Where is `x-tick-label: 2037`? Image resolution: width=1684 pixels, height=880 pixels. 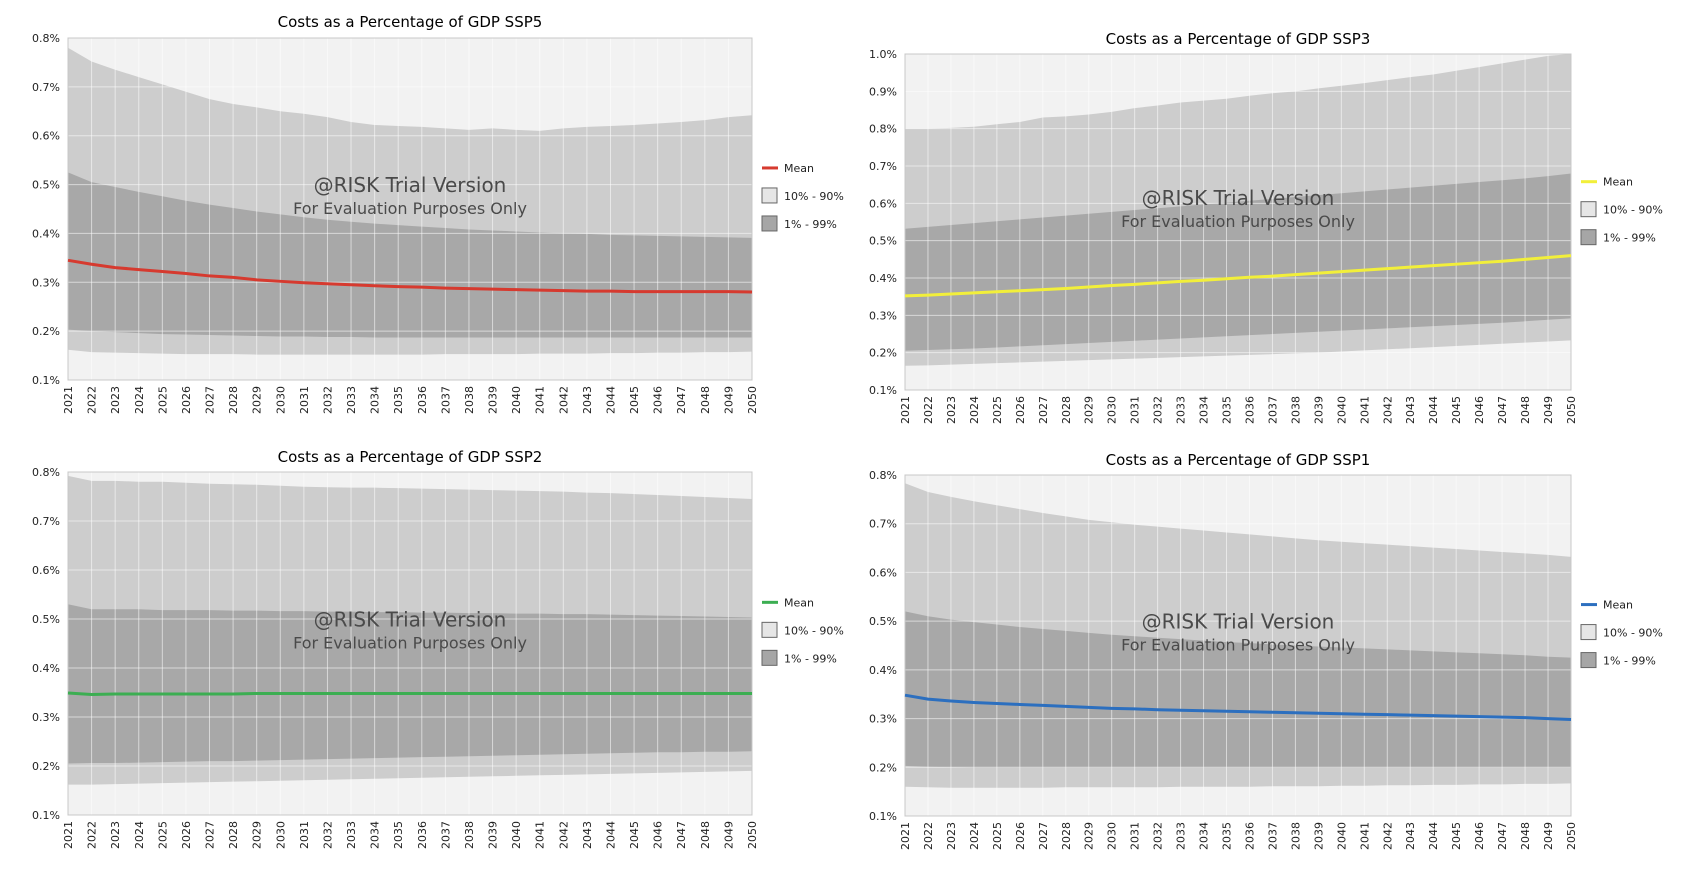 x-tick-label: 2037 is located at coordinates (1272, 410).